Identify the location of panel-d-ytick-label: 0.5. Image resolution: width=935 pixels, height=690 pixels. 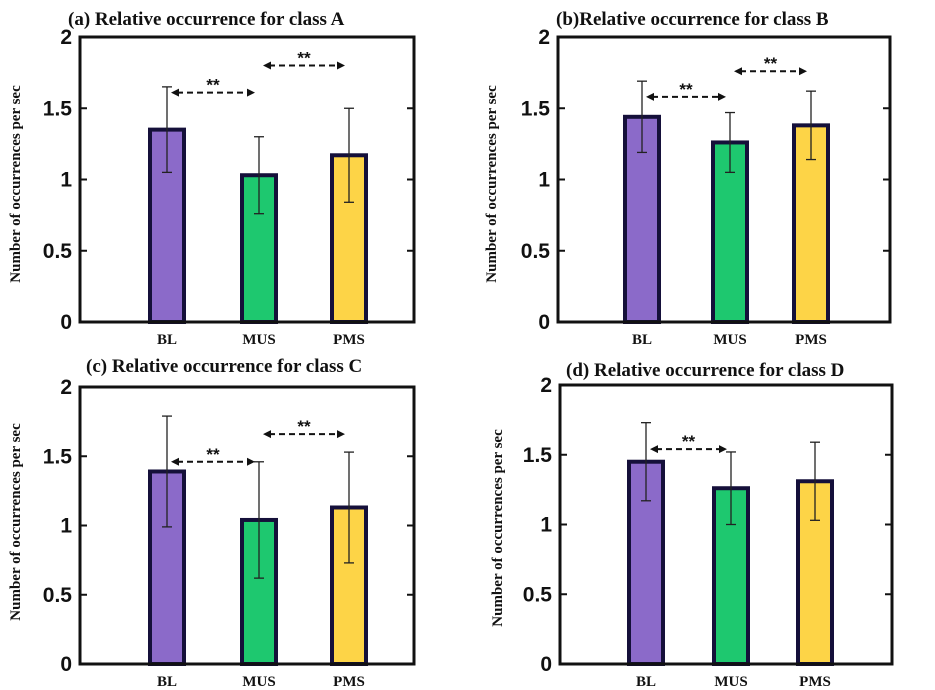
(538, 594).